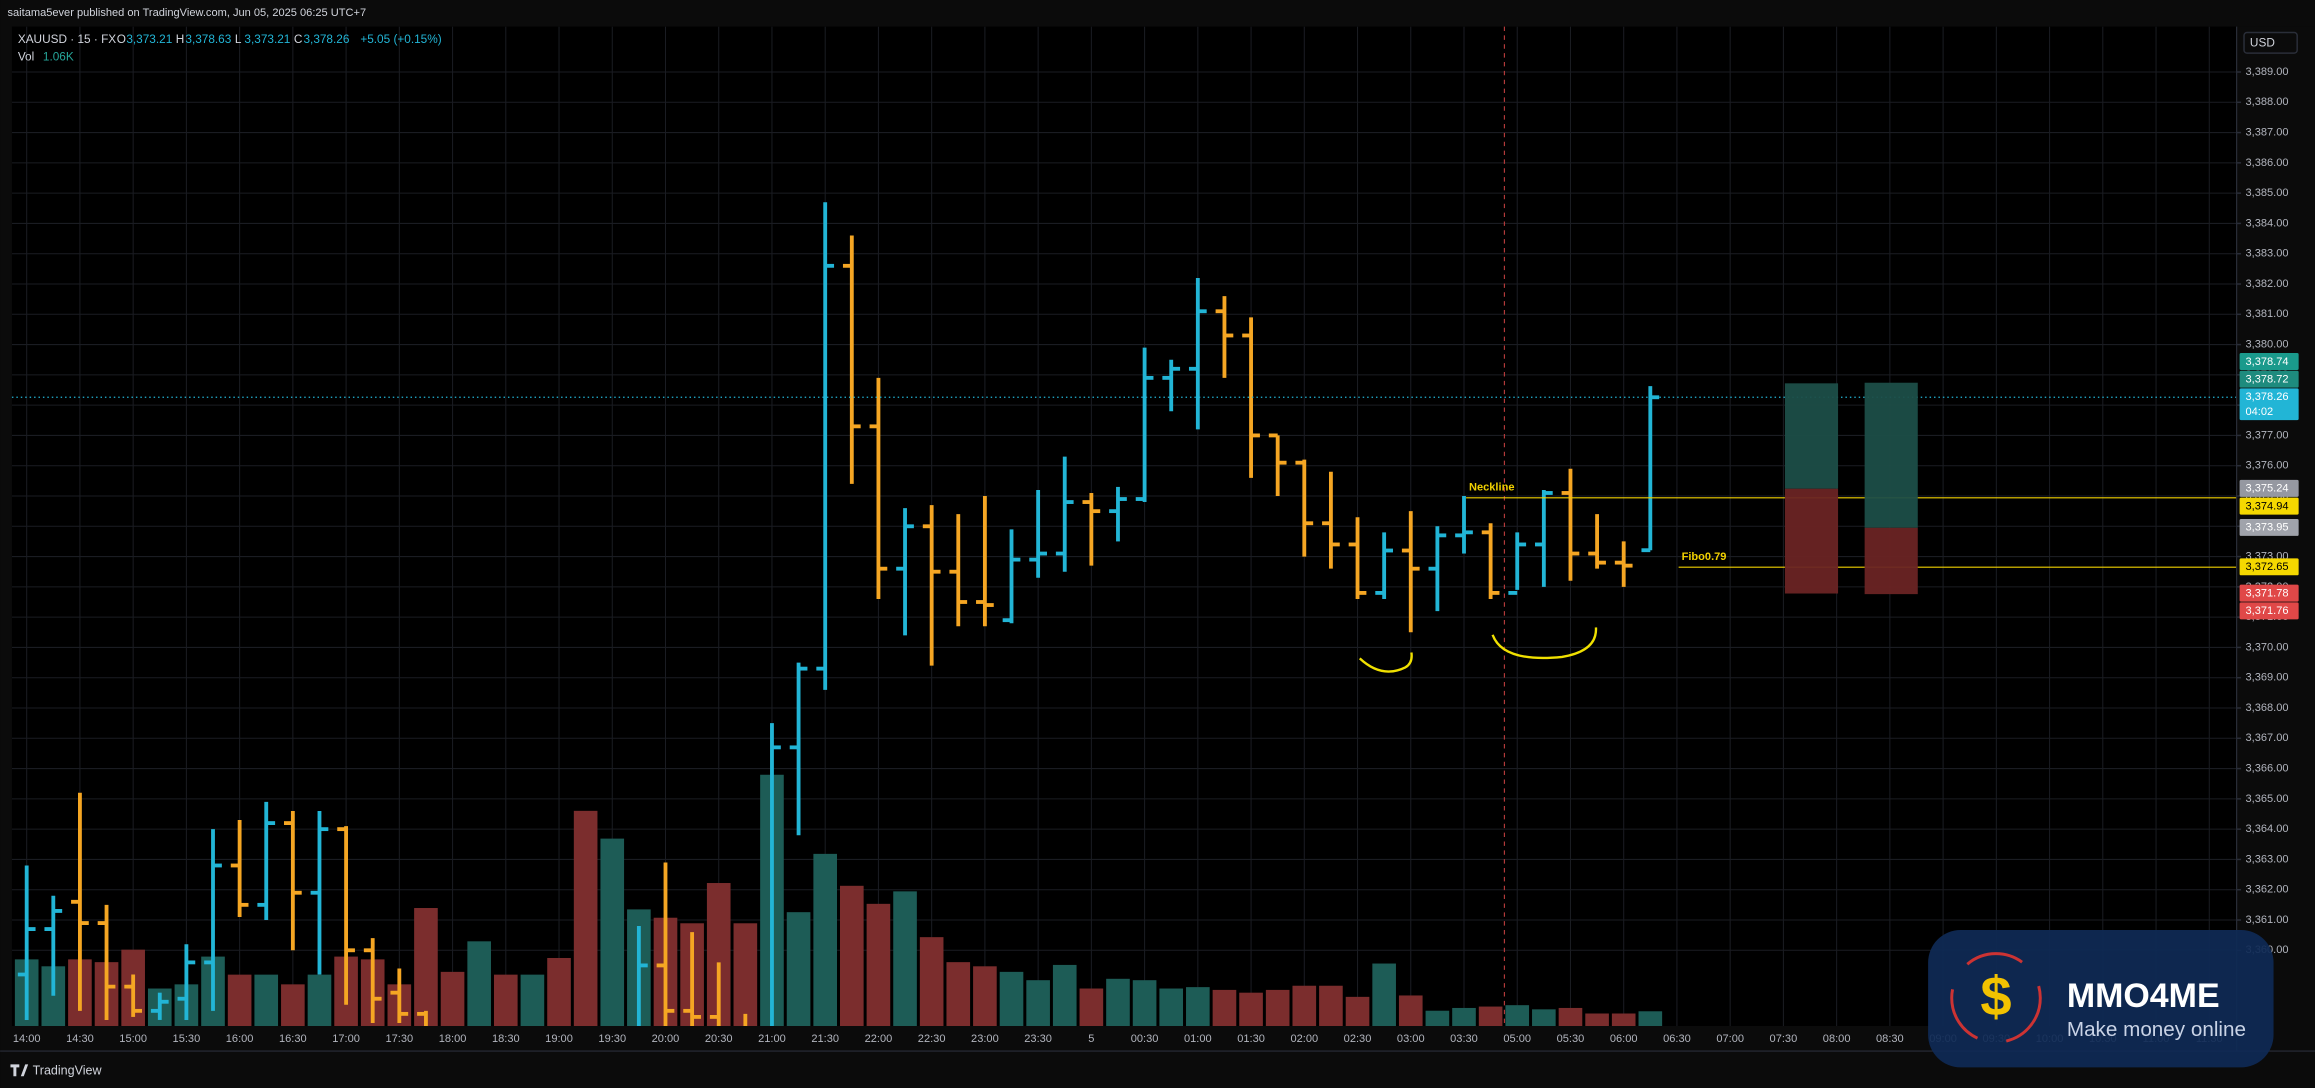  I want to click on x-tick-label: 05:00, so click(1517, 1039).